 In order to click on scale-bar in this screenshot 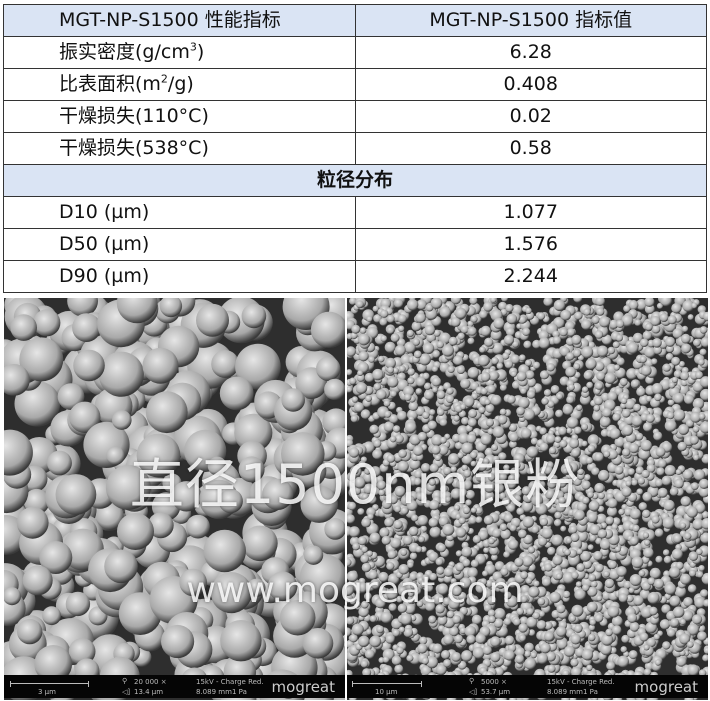, I will do `click(49, 684)`.